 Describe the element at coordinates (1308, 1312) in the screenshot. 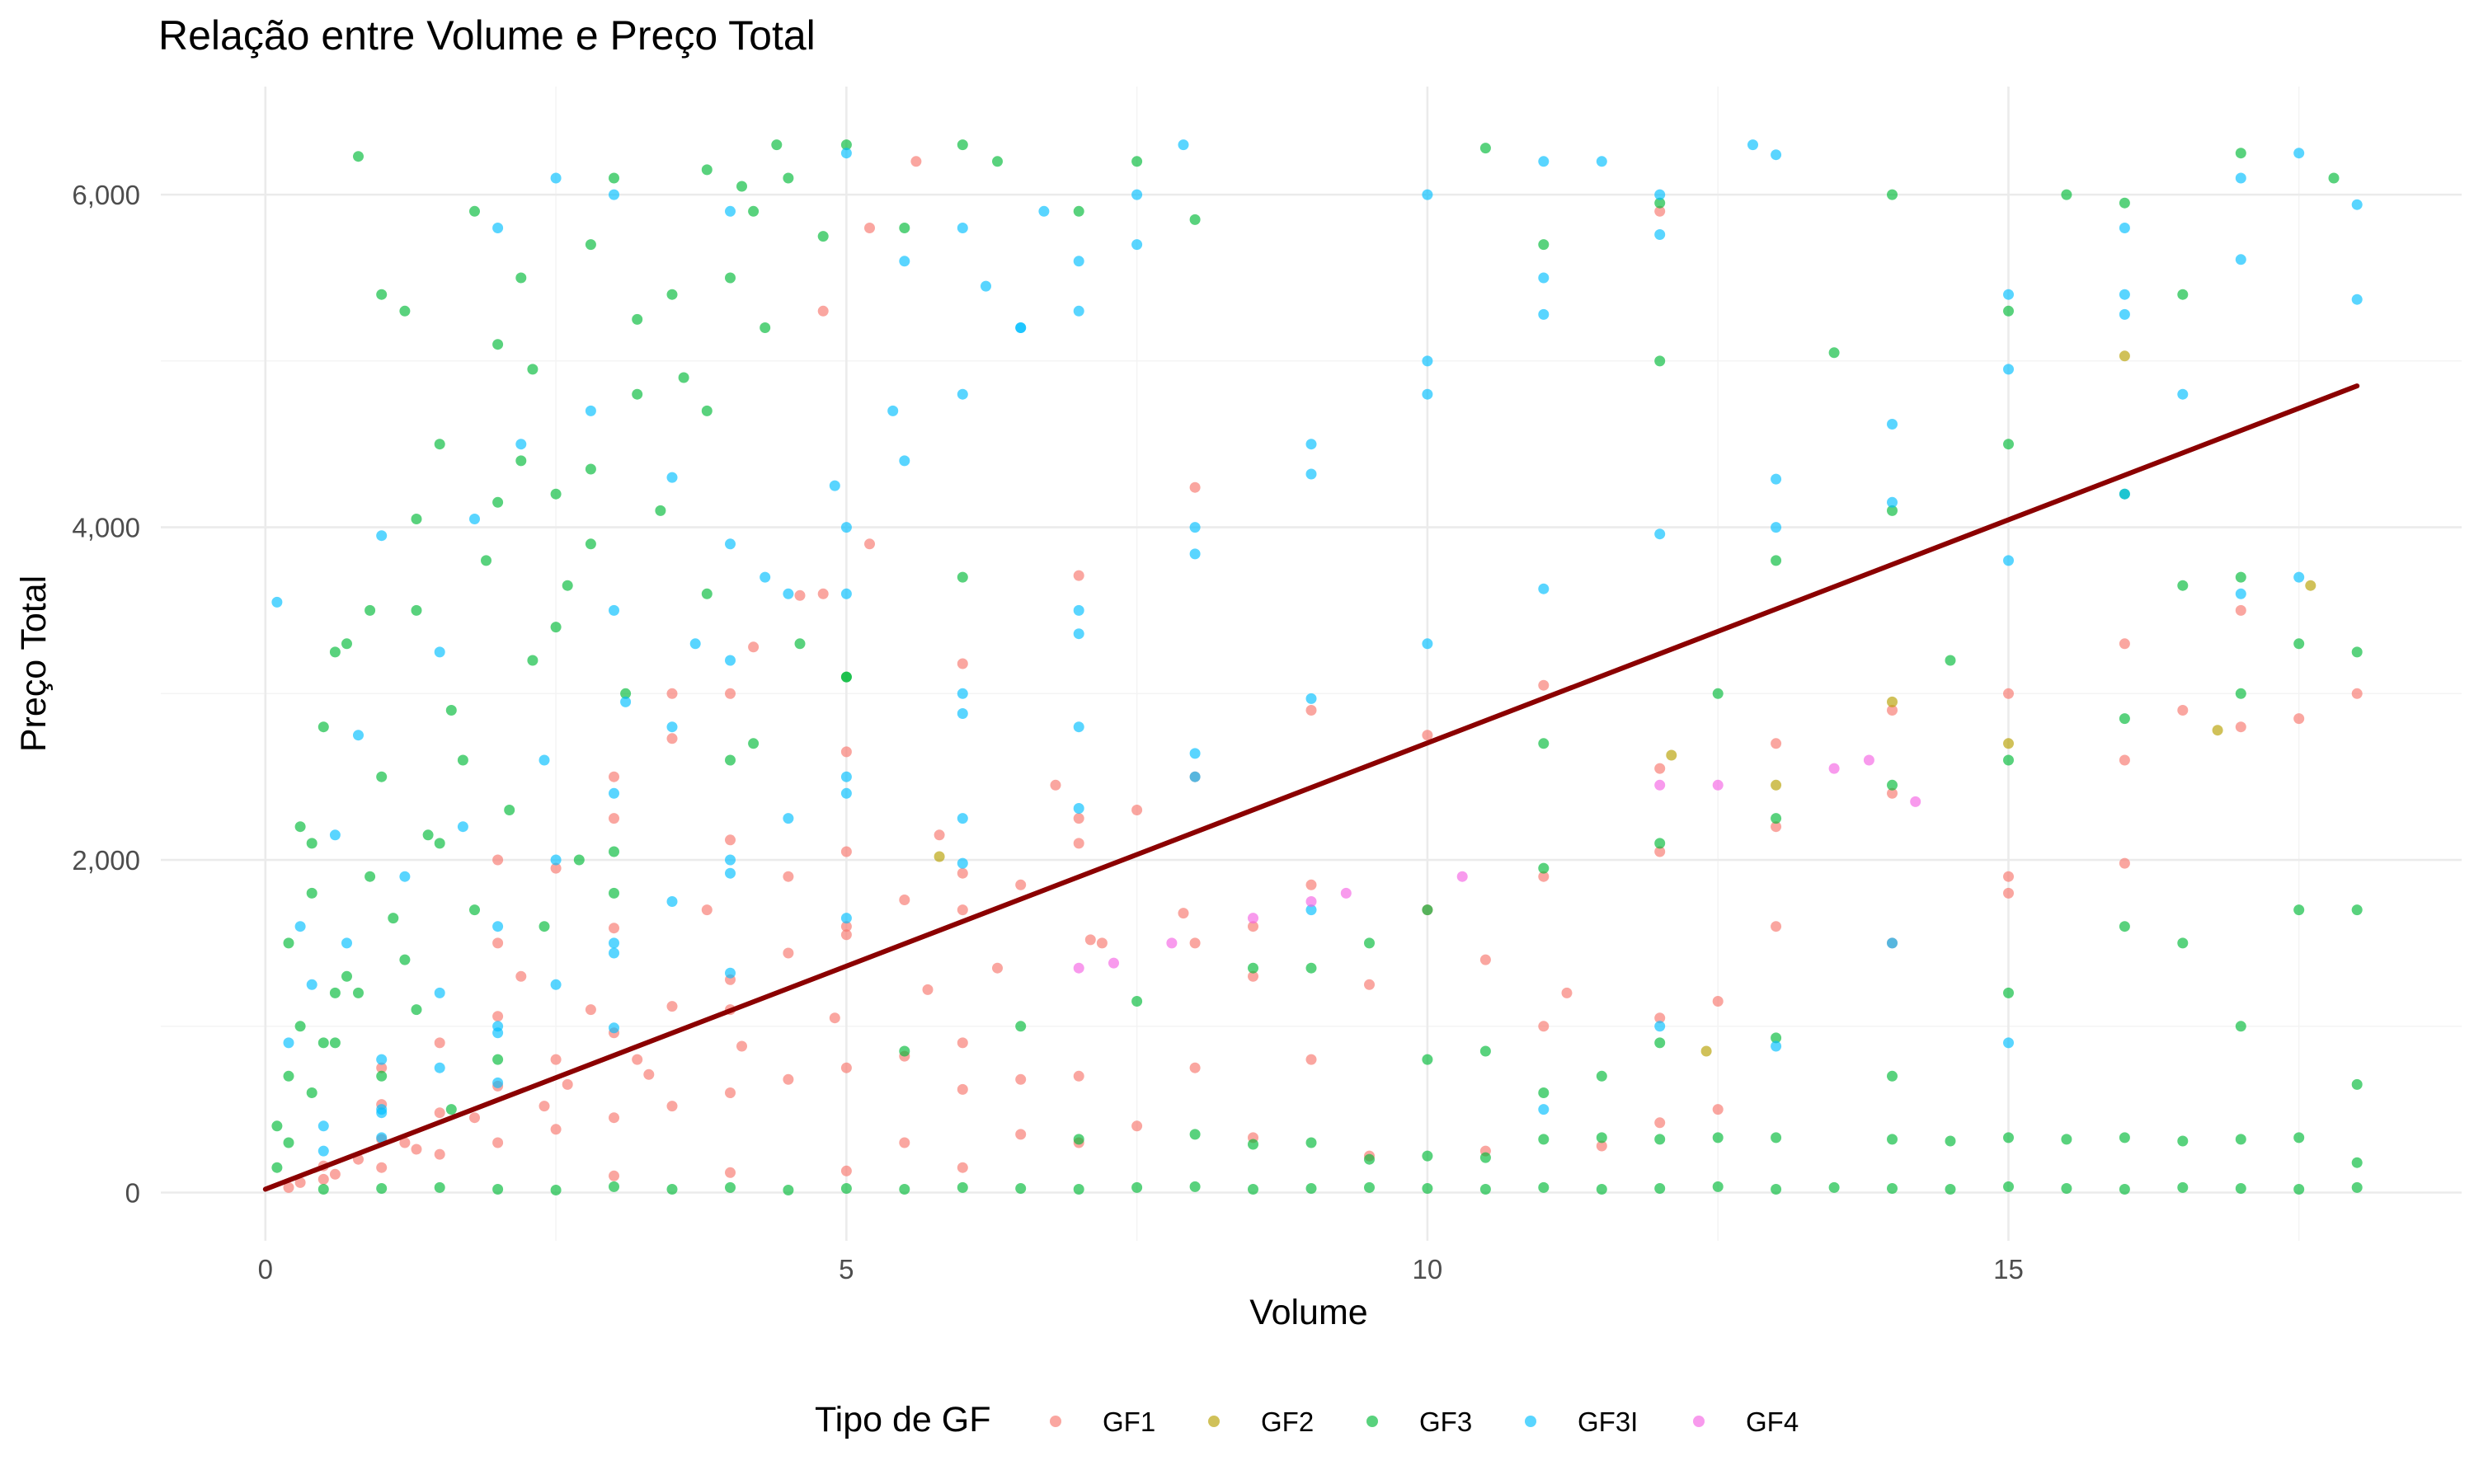

I see `x-axis-title: Volume` at that location.